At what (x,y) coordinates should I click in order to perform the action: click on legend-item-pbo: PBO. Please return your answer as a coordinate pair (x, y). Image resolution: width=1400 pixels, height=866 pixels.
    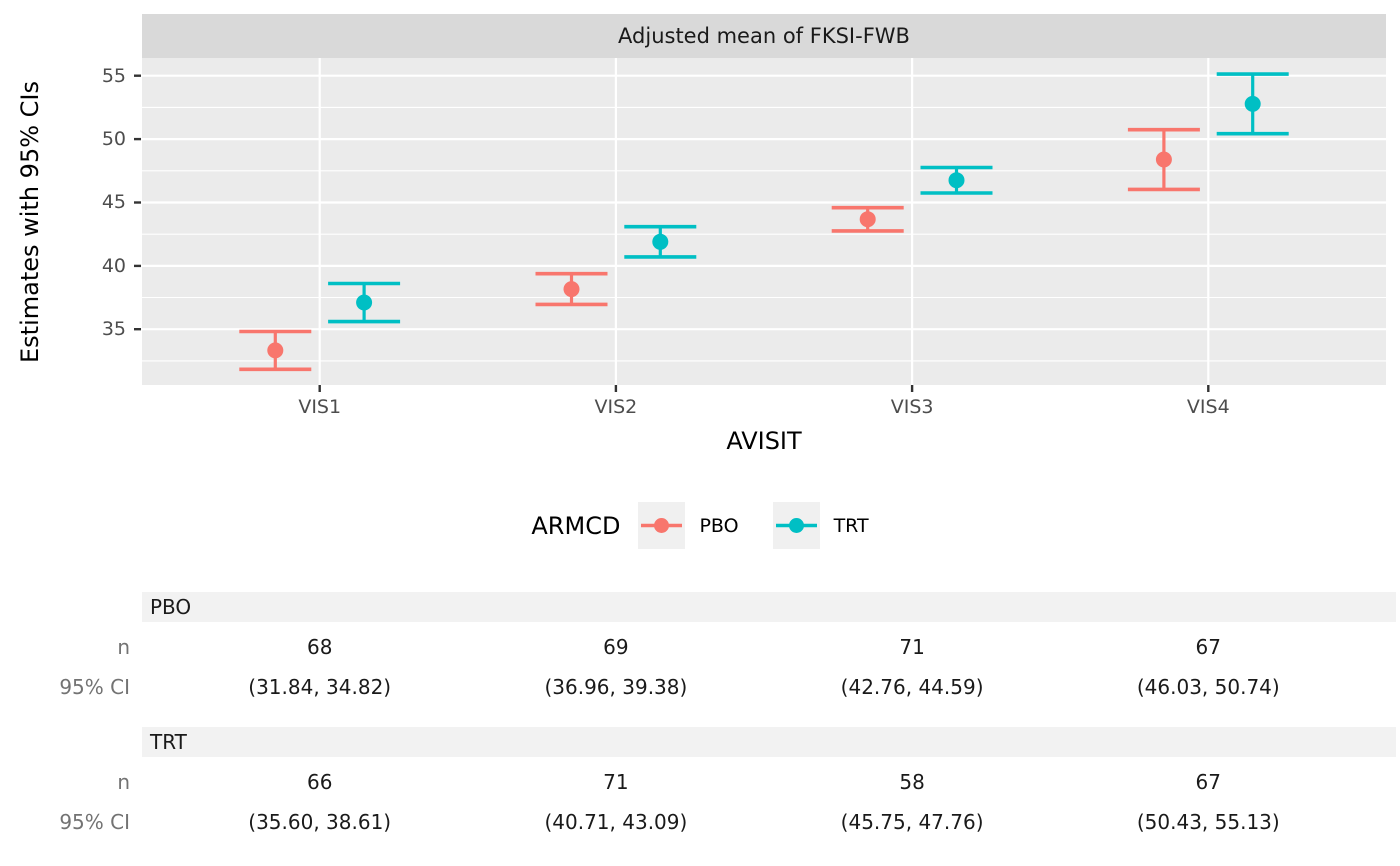
    Looking at the image, I should click on (688, 525).